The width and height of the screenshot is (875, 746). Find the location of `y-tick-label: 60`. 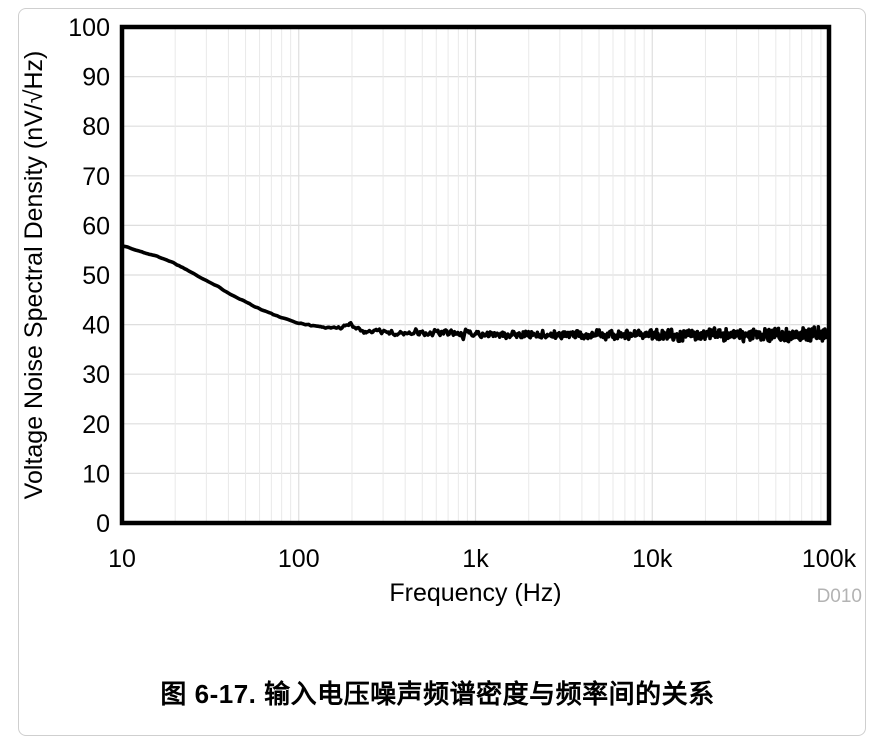

y-tick-label: 60 is located at coordinates (96, 226).